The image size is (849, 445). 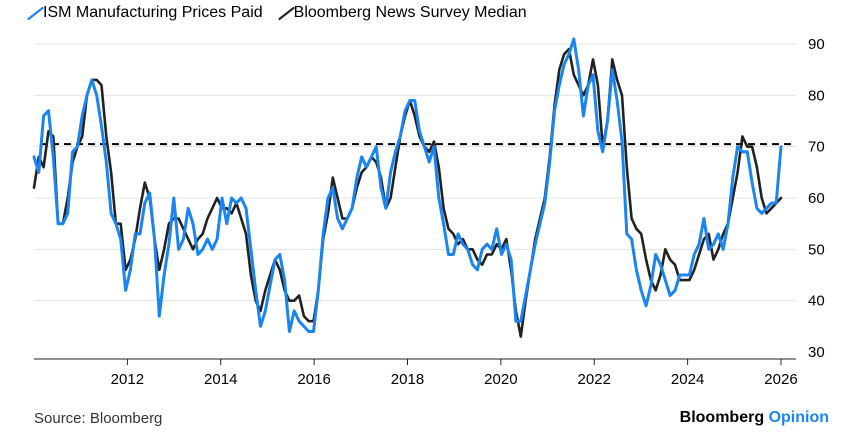 I want to click on legend-item-ism: ISM Manufacturing Prices Paid, so click(x=144, y=13).